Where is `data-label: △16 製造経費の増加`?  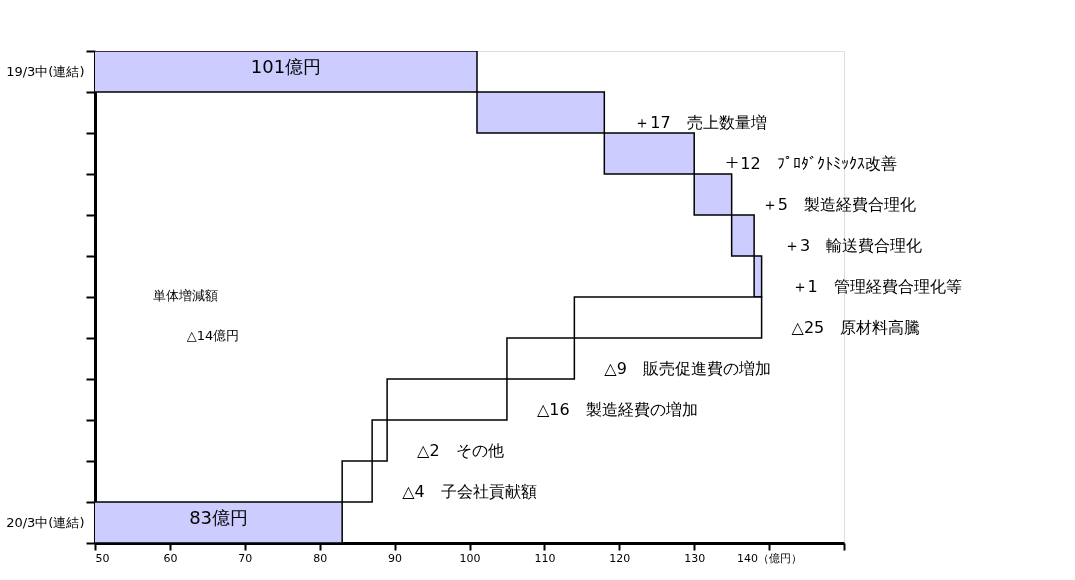
data-label: △16 製造経費の増加 is located at coordinates (617, 409).